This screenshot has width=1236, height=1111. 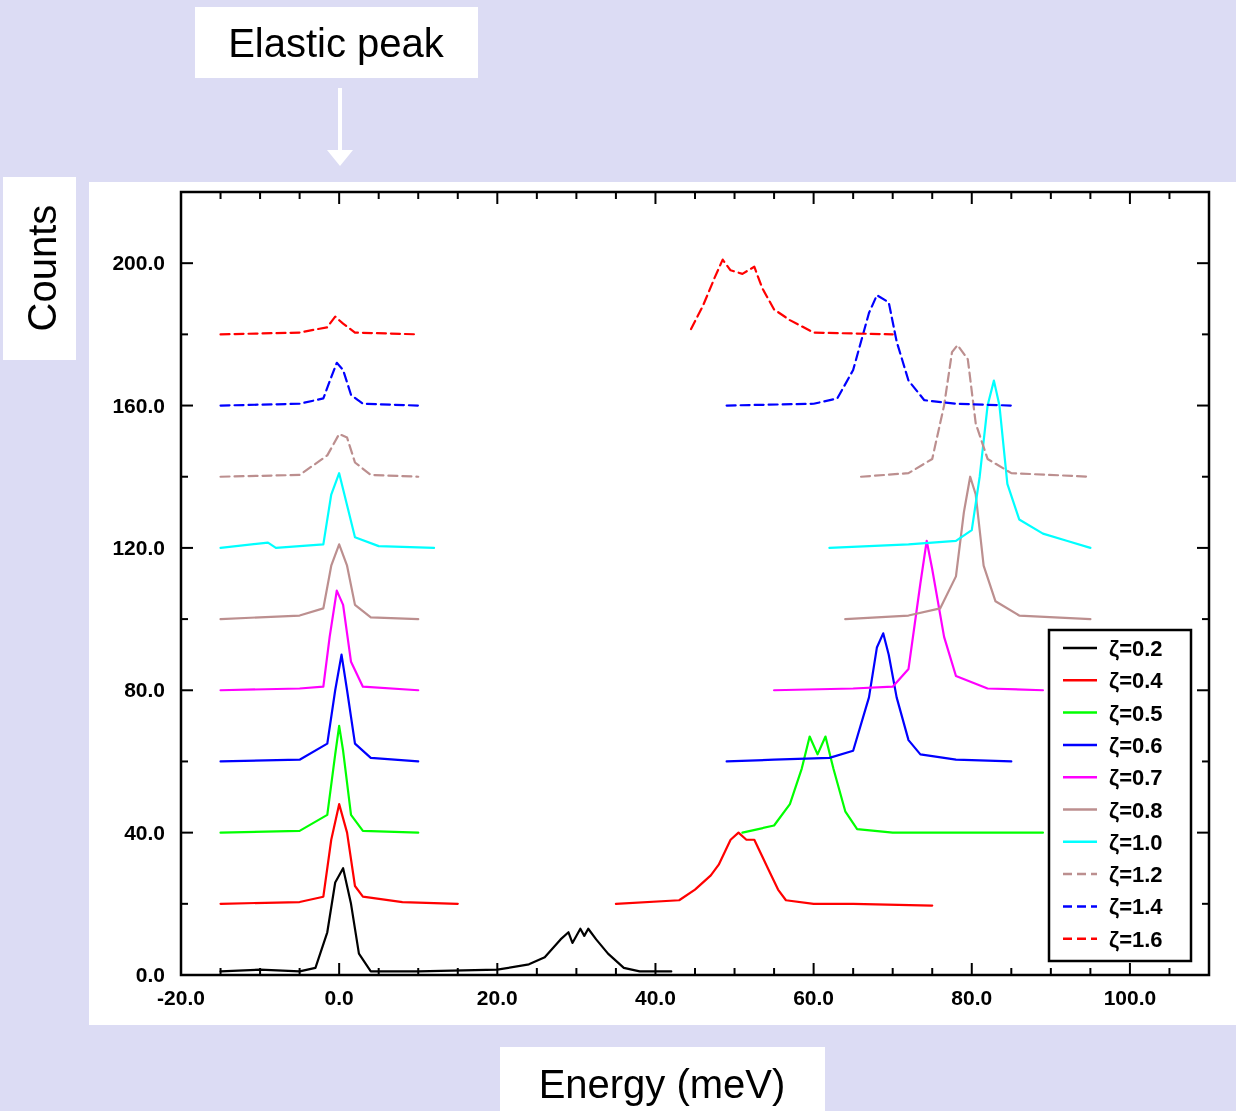 What do you see at coordinates (138, 405) in the screenshot?
I see `y-tick-label: 160.0` at bounding box center [138, 405].